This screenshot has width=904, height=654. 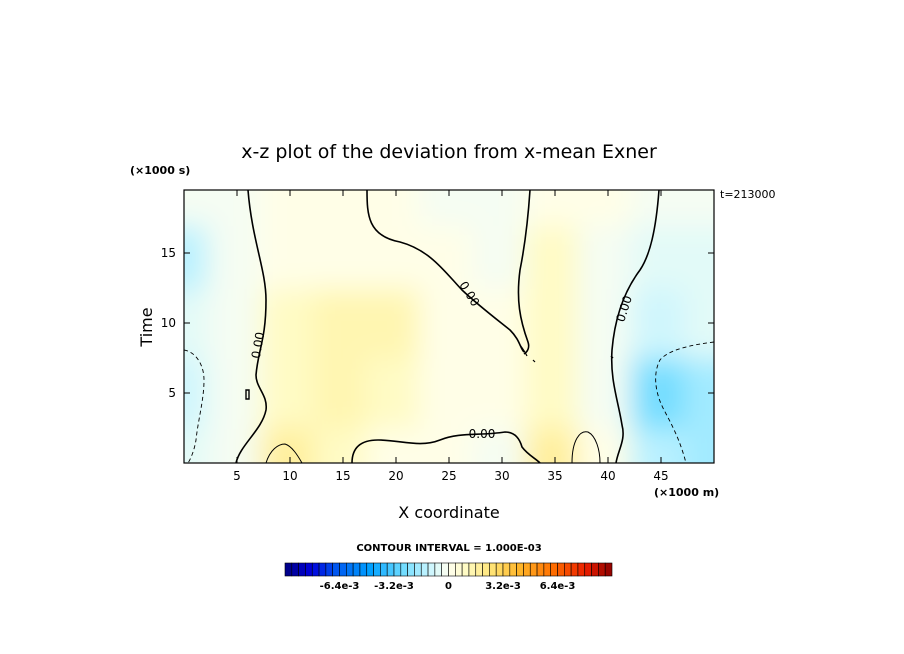 What do you see at coordinates (146, 327) in the screenshot?
I see `y-axis-label: Time` at bounding box center [146, 327].